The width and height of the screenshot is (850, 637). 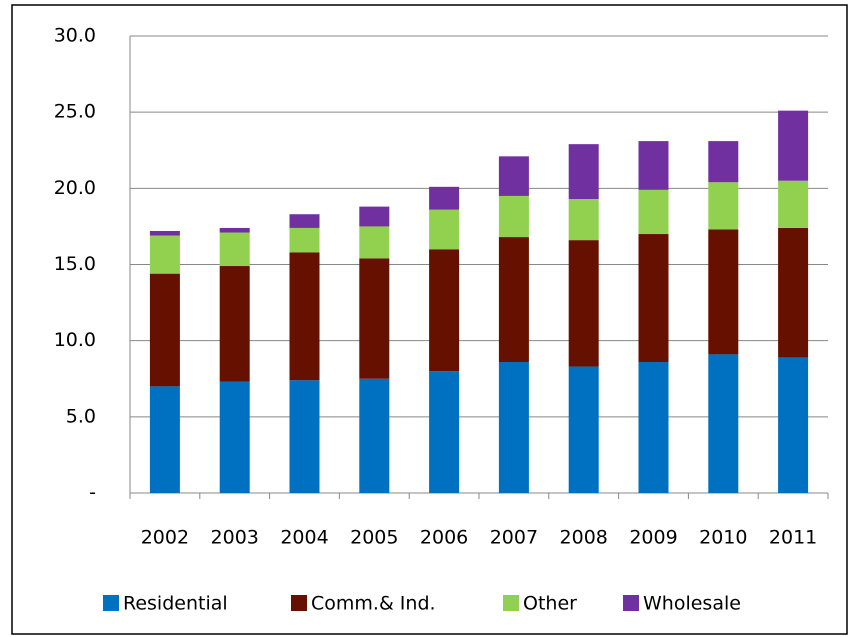 I want to click on x-tick-label: 2005, so click(x=374, y=538).